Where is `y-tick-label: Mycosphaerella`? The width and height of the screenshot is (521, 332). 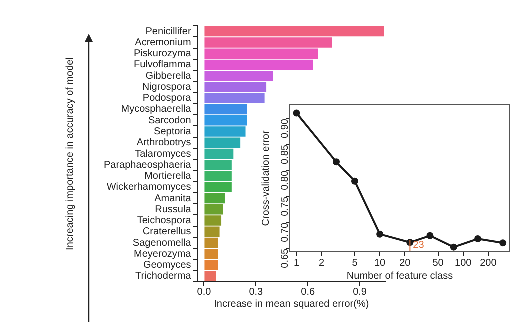 y-tick-label: Mycosphaerella is located at coordinates (156, 110).